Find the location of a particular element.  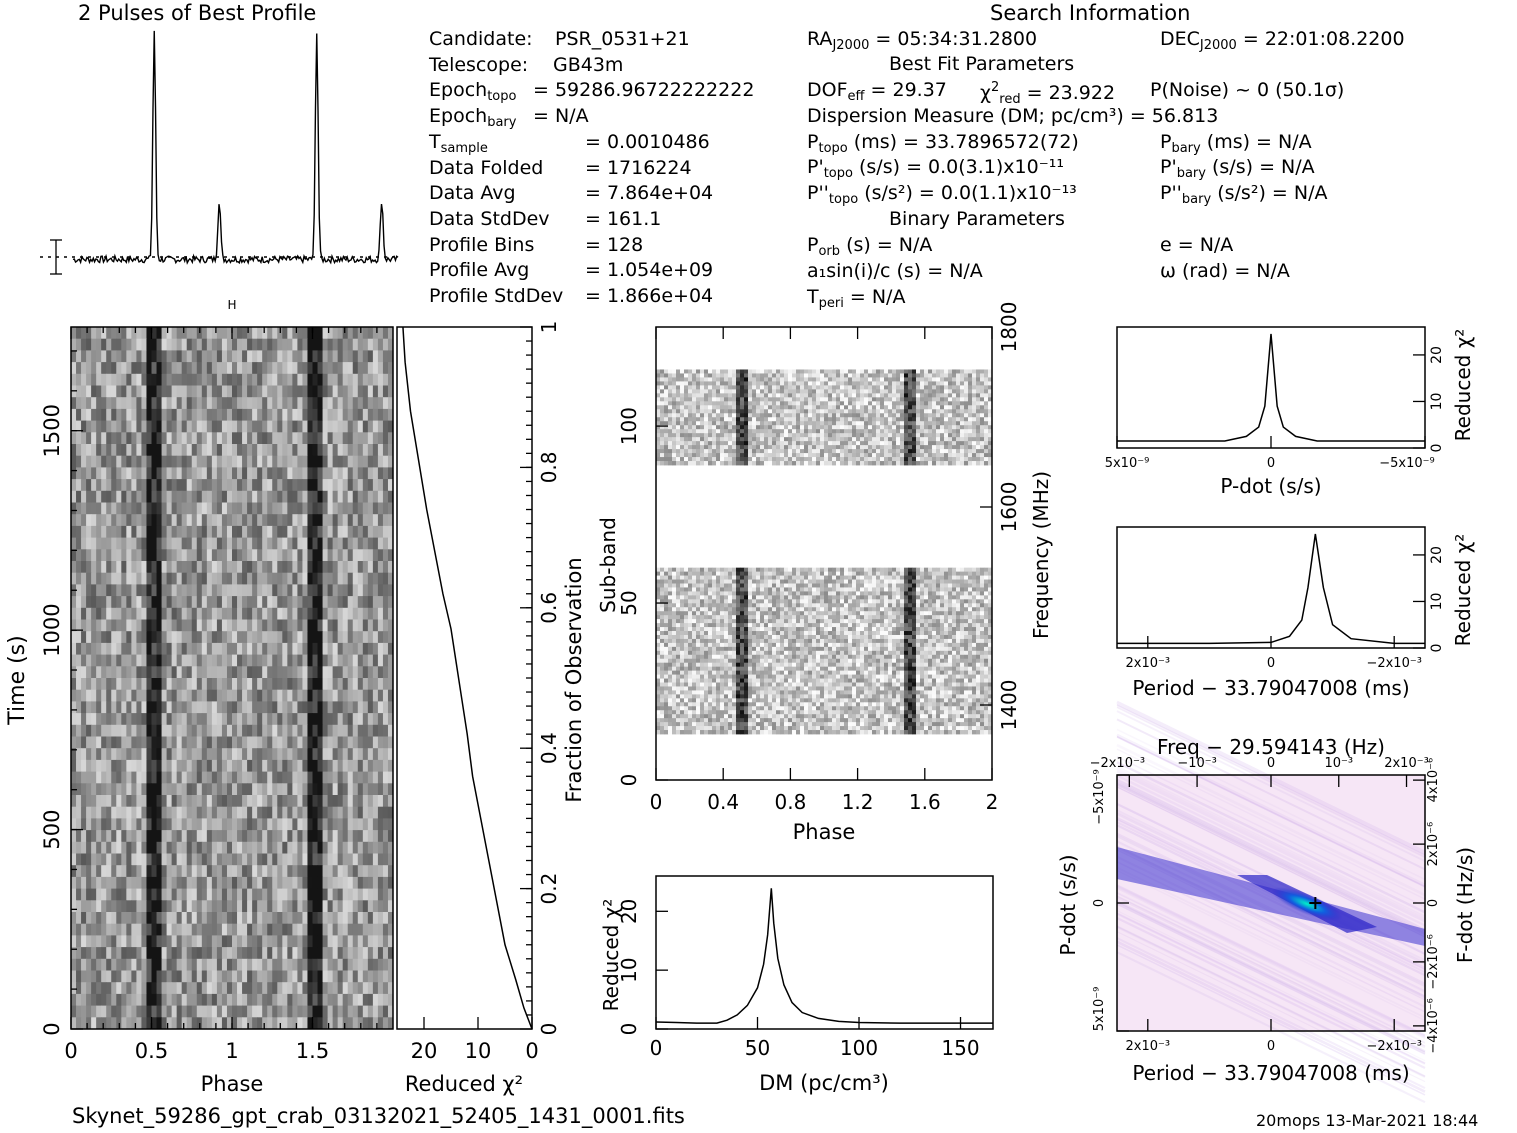

info-label: Data StdDev is located at coordinates (489, 218).